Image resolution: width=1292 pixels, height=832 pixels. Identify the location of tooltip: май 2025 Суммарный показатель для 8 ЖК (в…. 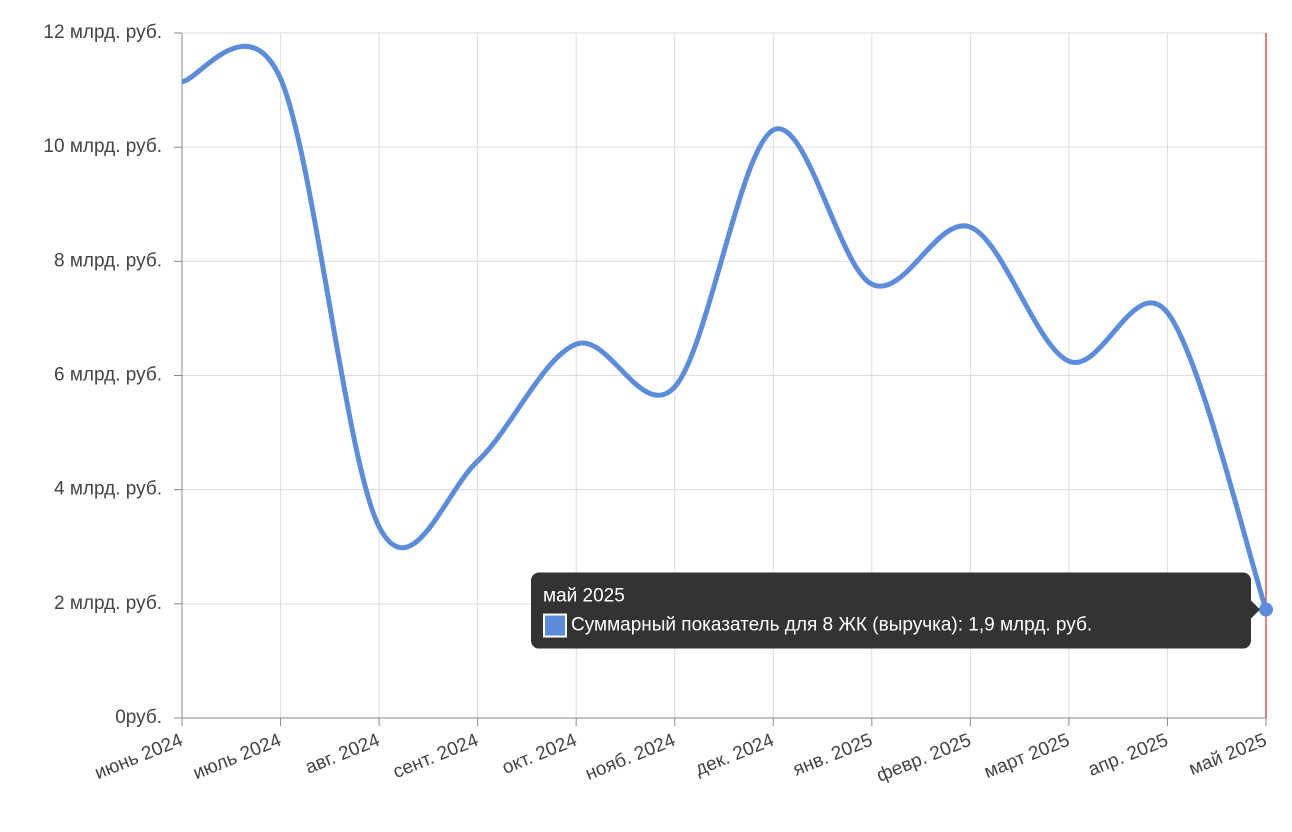
(895, 610).